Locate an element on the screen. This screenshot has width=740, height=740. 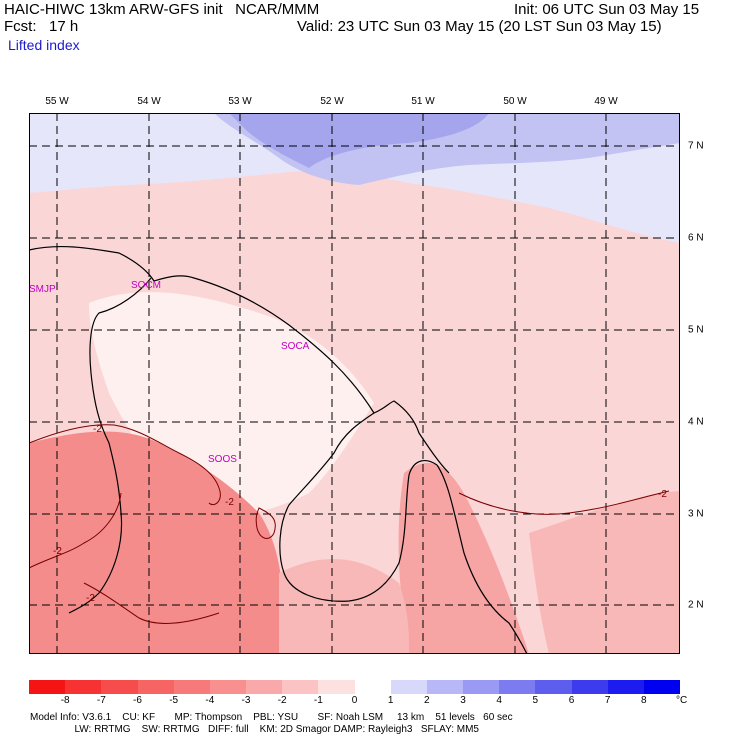
colorbar-tick-label: 4 is located at coordinates (499, 700).